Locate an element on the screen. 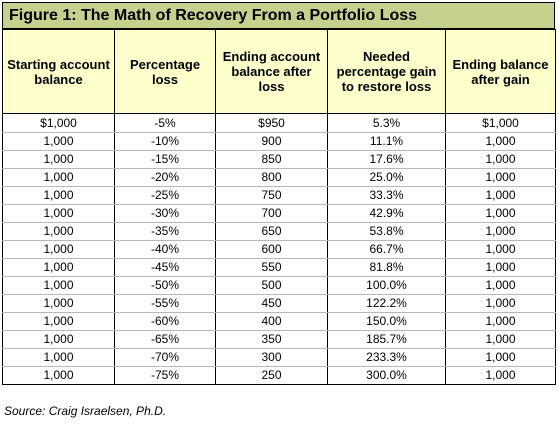 This screenshot has width=559, height=426. cell-needed-gain: 81.8% is located at coordinates (386, 267).